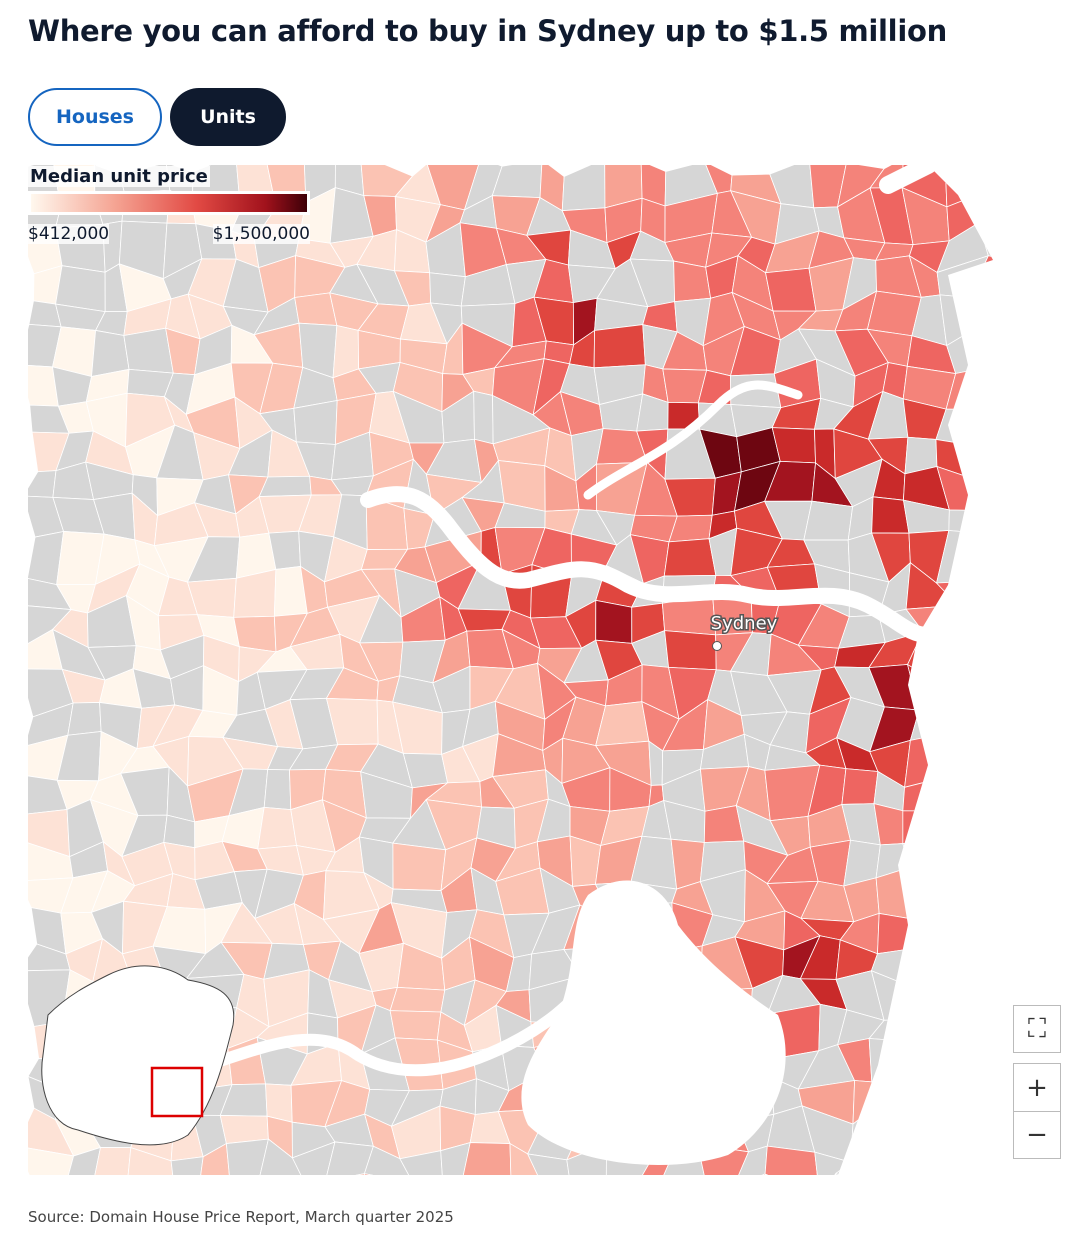 The image size is (1080, 1241). What do you see at coordinates (228, 117) in the screenshot?
I see `units-tab: Units` at bounding box center [228, 117].